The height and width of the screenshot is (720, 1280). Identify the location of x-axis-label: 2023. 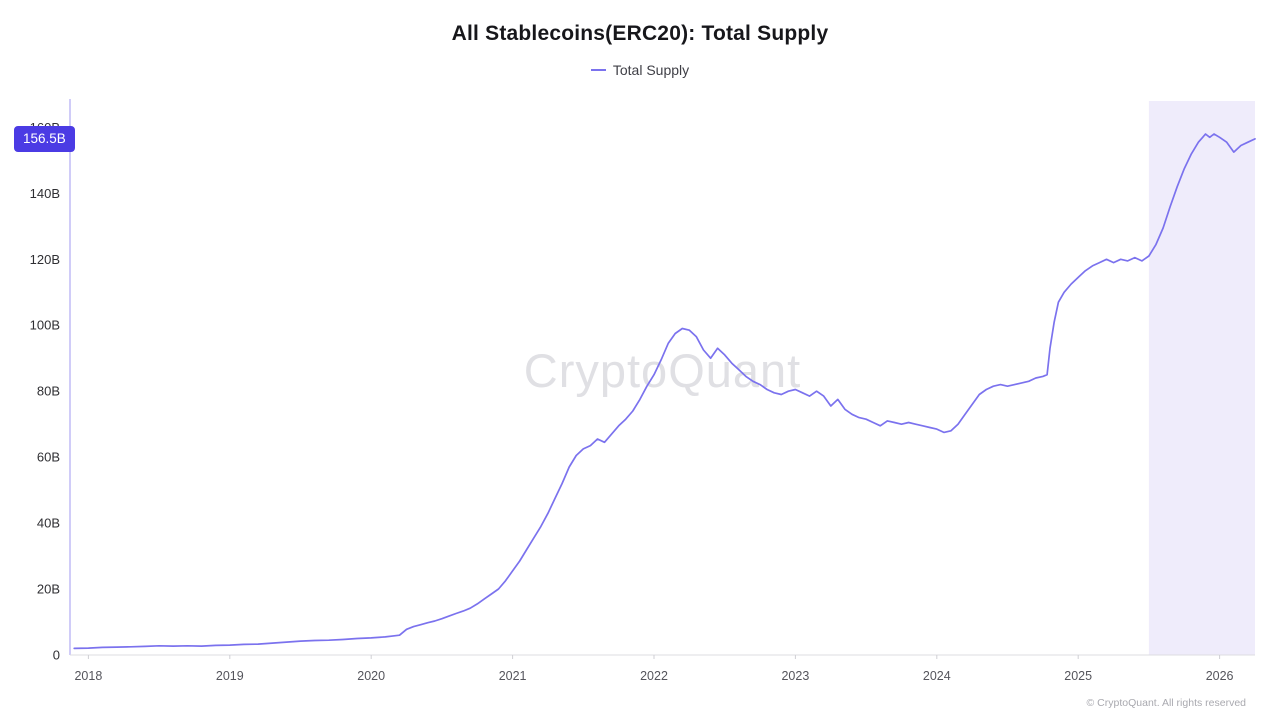
(795, 676).